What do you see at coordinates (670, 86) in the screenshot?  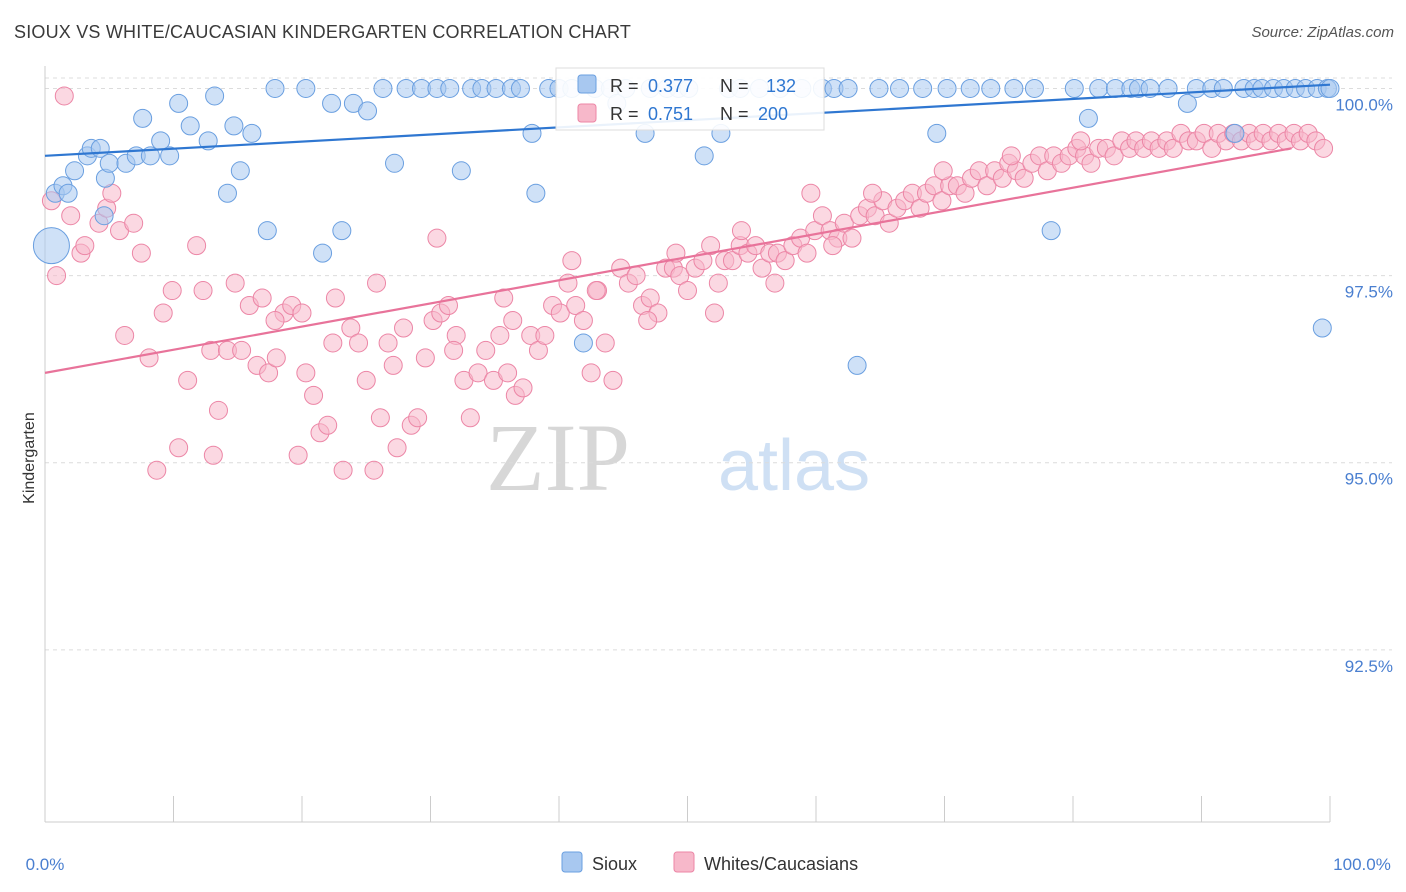 I see `sioux-r-value: 0.377` at bounding box center [670, 86].